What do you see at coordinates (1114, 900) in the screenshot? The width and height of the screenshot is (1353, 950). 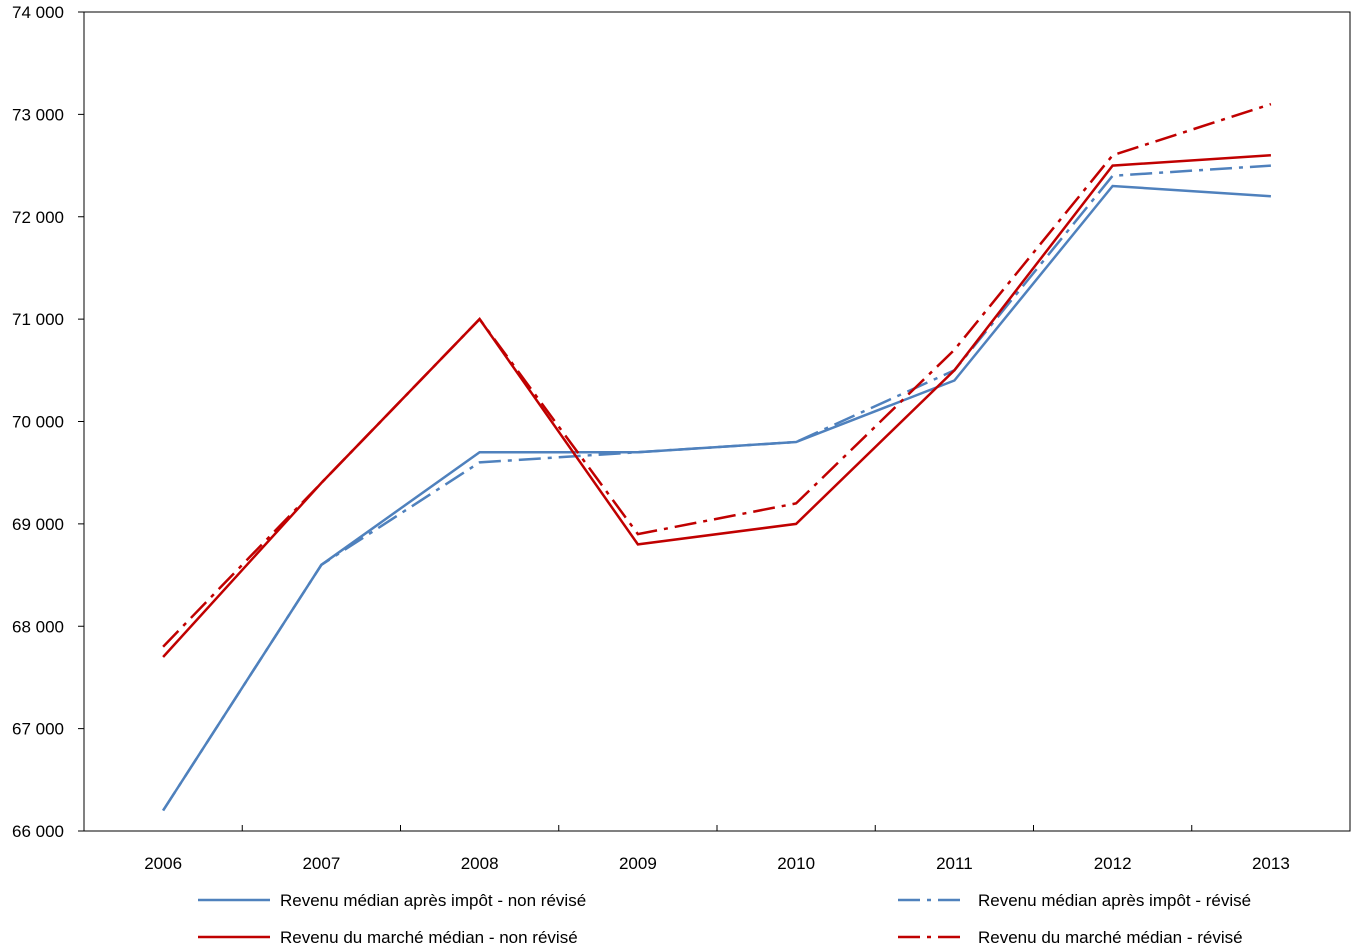 I see `legend-label: Revenu médian après impôt - révisé` at bounding box center [1114, 900].